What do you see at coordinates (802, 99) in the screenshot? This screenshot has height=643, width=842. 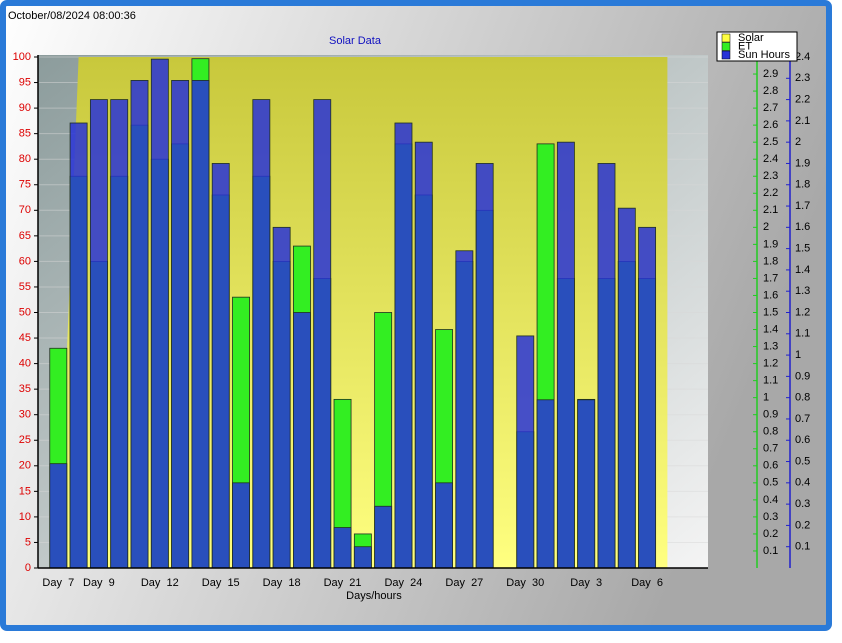 I see `y3-tick-label: 2.2` at bounding box center [802, 99].